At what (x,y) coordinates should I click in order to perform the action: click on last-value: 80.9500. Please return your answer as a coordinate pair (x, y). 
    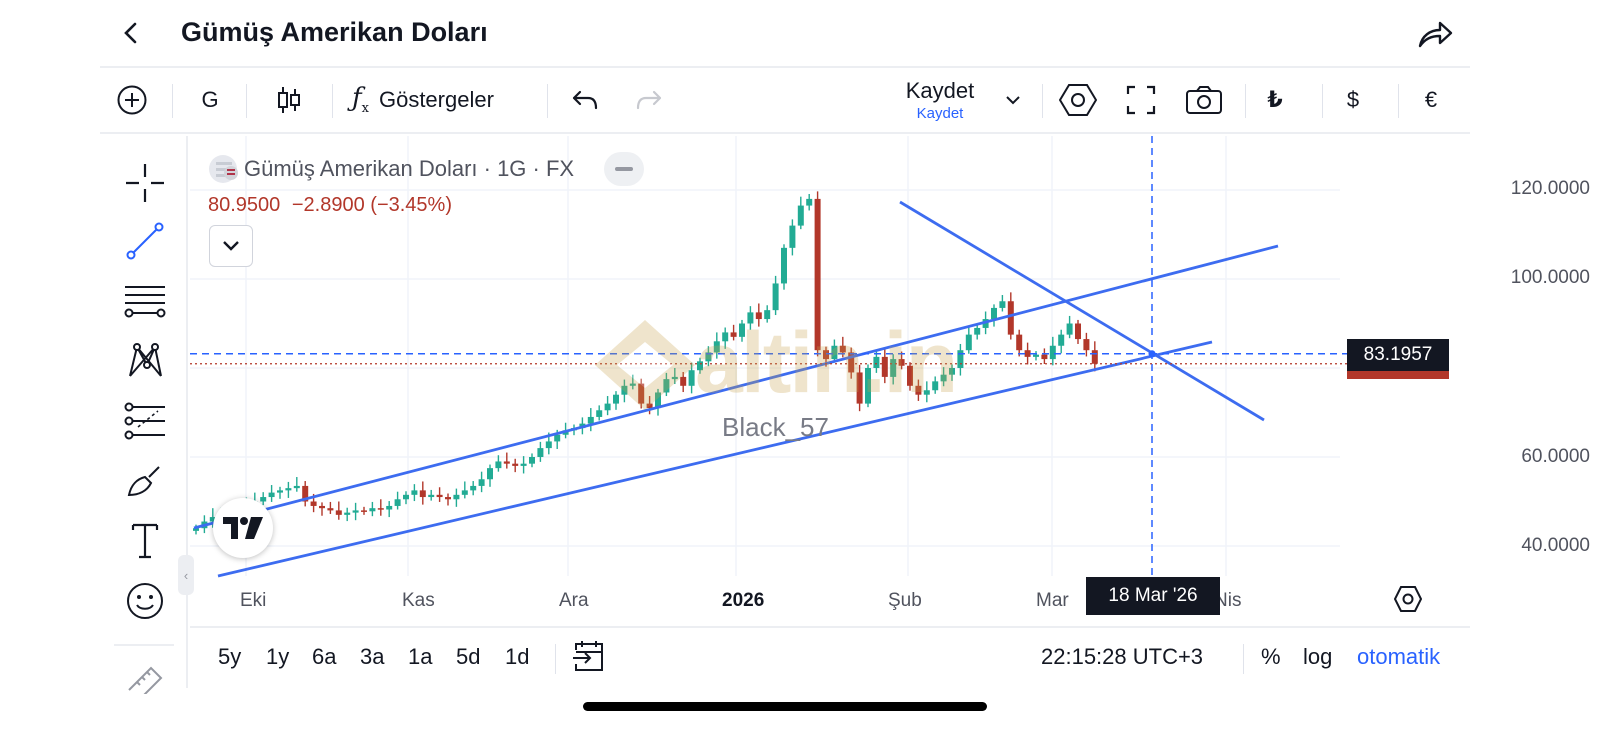
    Looking at the image, I should click on (244, 205).